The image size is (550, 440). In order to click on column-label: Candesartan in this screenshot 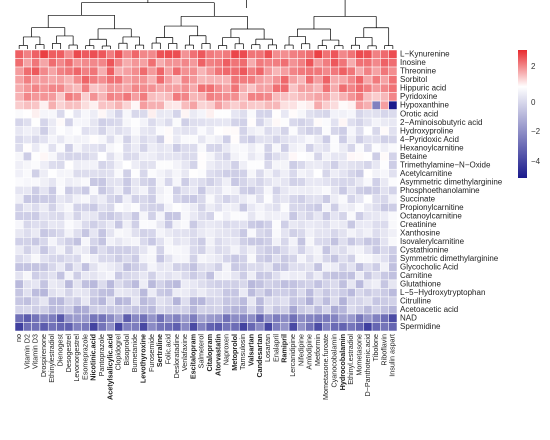, I will do `click(259, 356)`.